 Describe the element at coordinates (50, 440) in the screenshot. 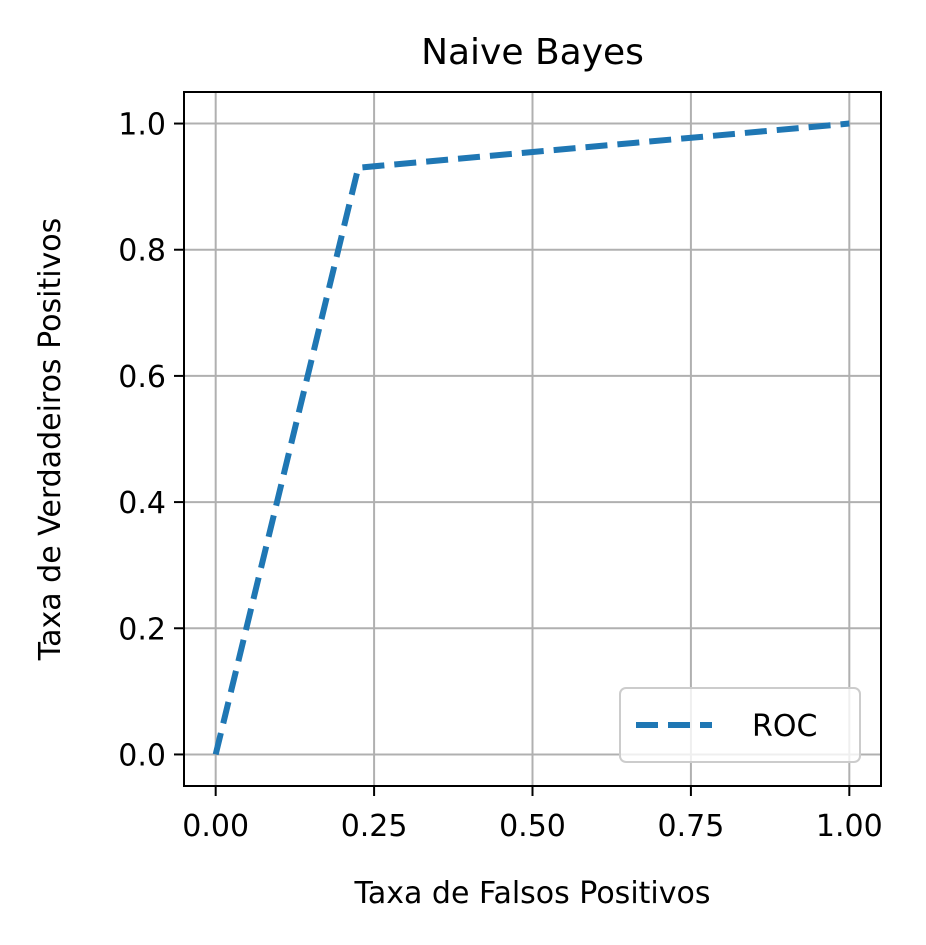

I see `y-axis-label: Taxa de Verdadeiros Positivos` at that location.